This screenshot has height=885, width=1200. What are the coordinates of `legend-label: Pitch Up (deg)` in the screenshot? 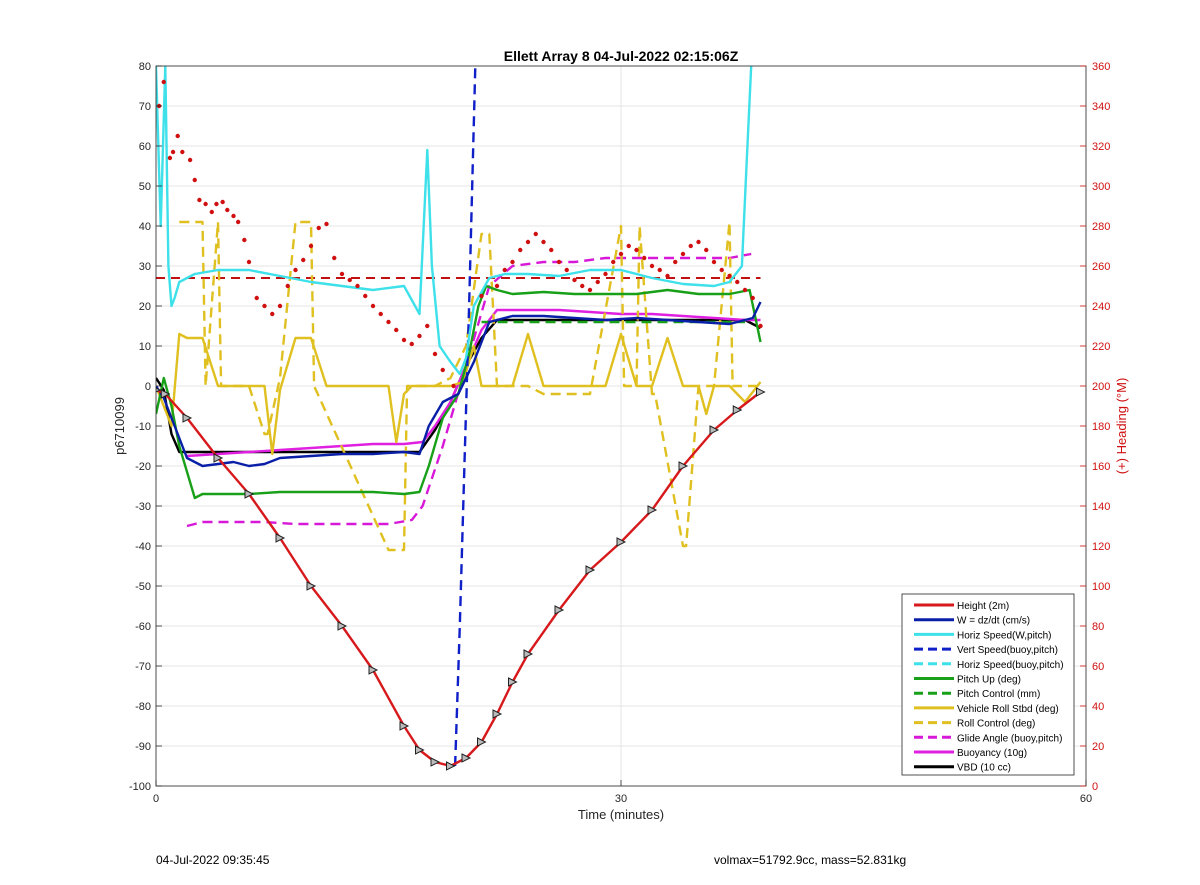 It's located at (989, 680).